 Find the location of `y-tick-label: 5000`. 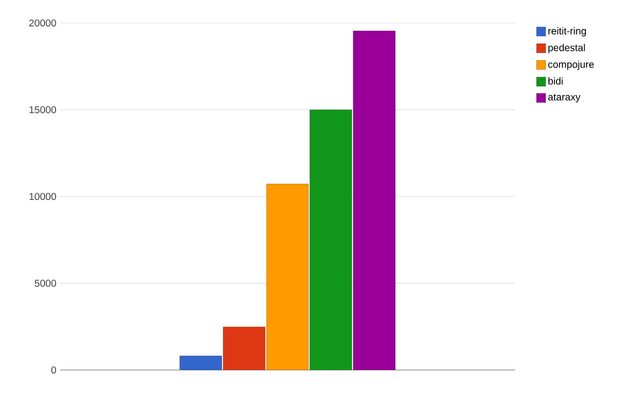

y-tick-label: 5000 is located at coordinates (45, 283).